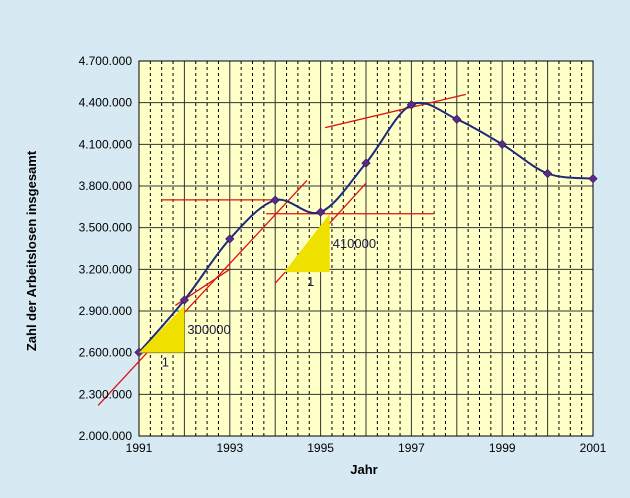  I want to click on x-tick-label: 1997, so click(411, 448).